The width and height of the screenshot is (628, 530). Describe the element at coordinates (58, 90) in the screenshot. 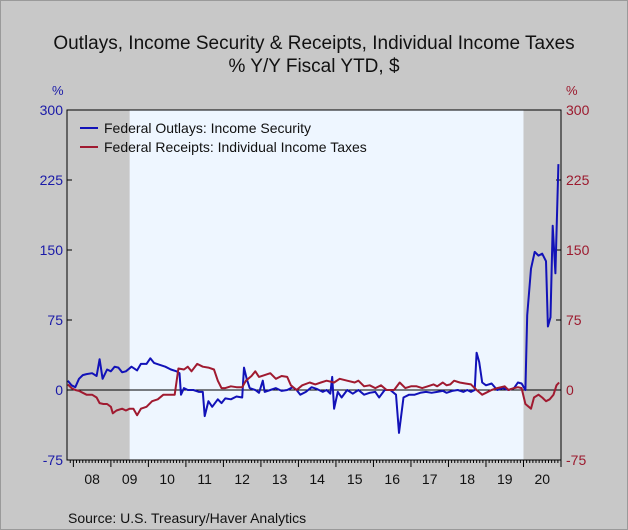

I see `left-axis-unit: %` at that location.